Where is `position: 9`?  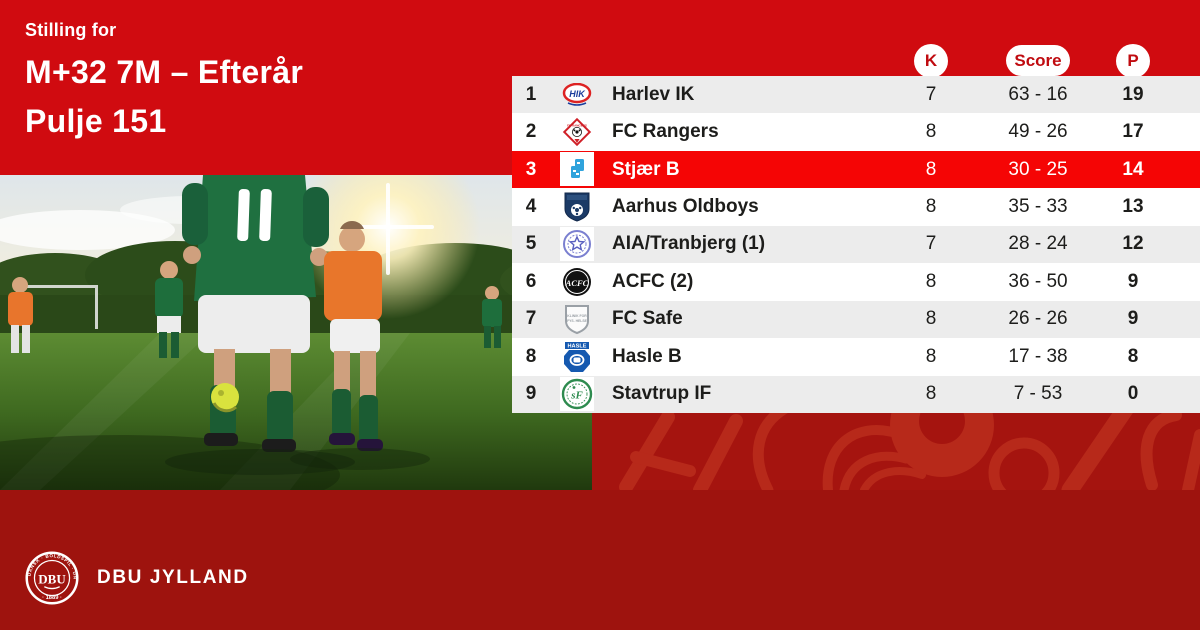 position: 9 is located at coordinates (531, 394).